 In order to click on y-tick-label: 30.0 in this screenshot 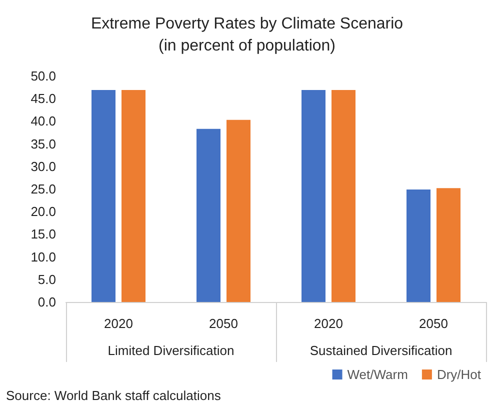, I will do `click(43, 166)`.